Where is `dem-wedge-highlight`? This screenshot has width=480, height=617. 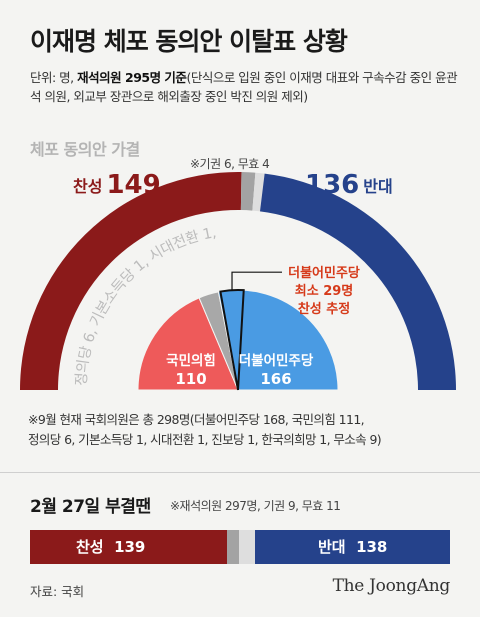 dem-wedge-highlight is located at coordinates (250, 331).